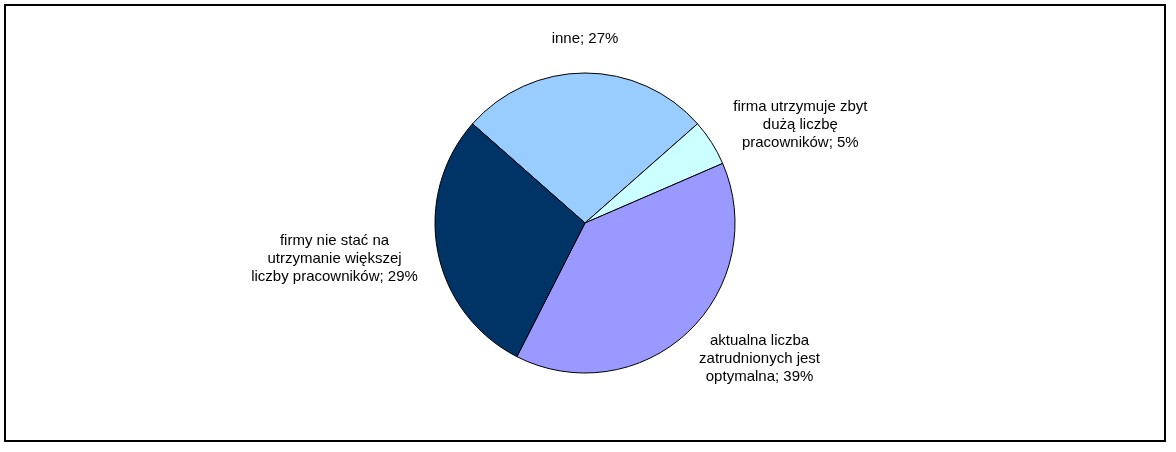 The height and width of the screenshot is (452, 1176). I want to click on slice-label: inne; 27%, so click(585, 37).